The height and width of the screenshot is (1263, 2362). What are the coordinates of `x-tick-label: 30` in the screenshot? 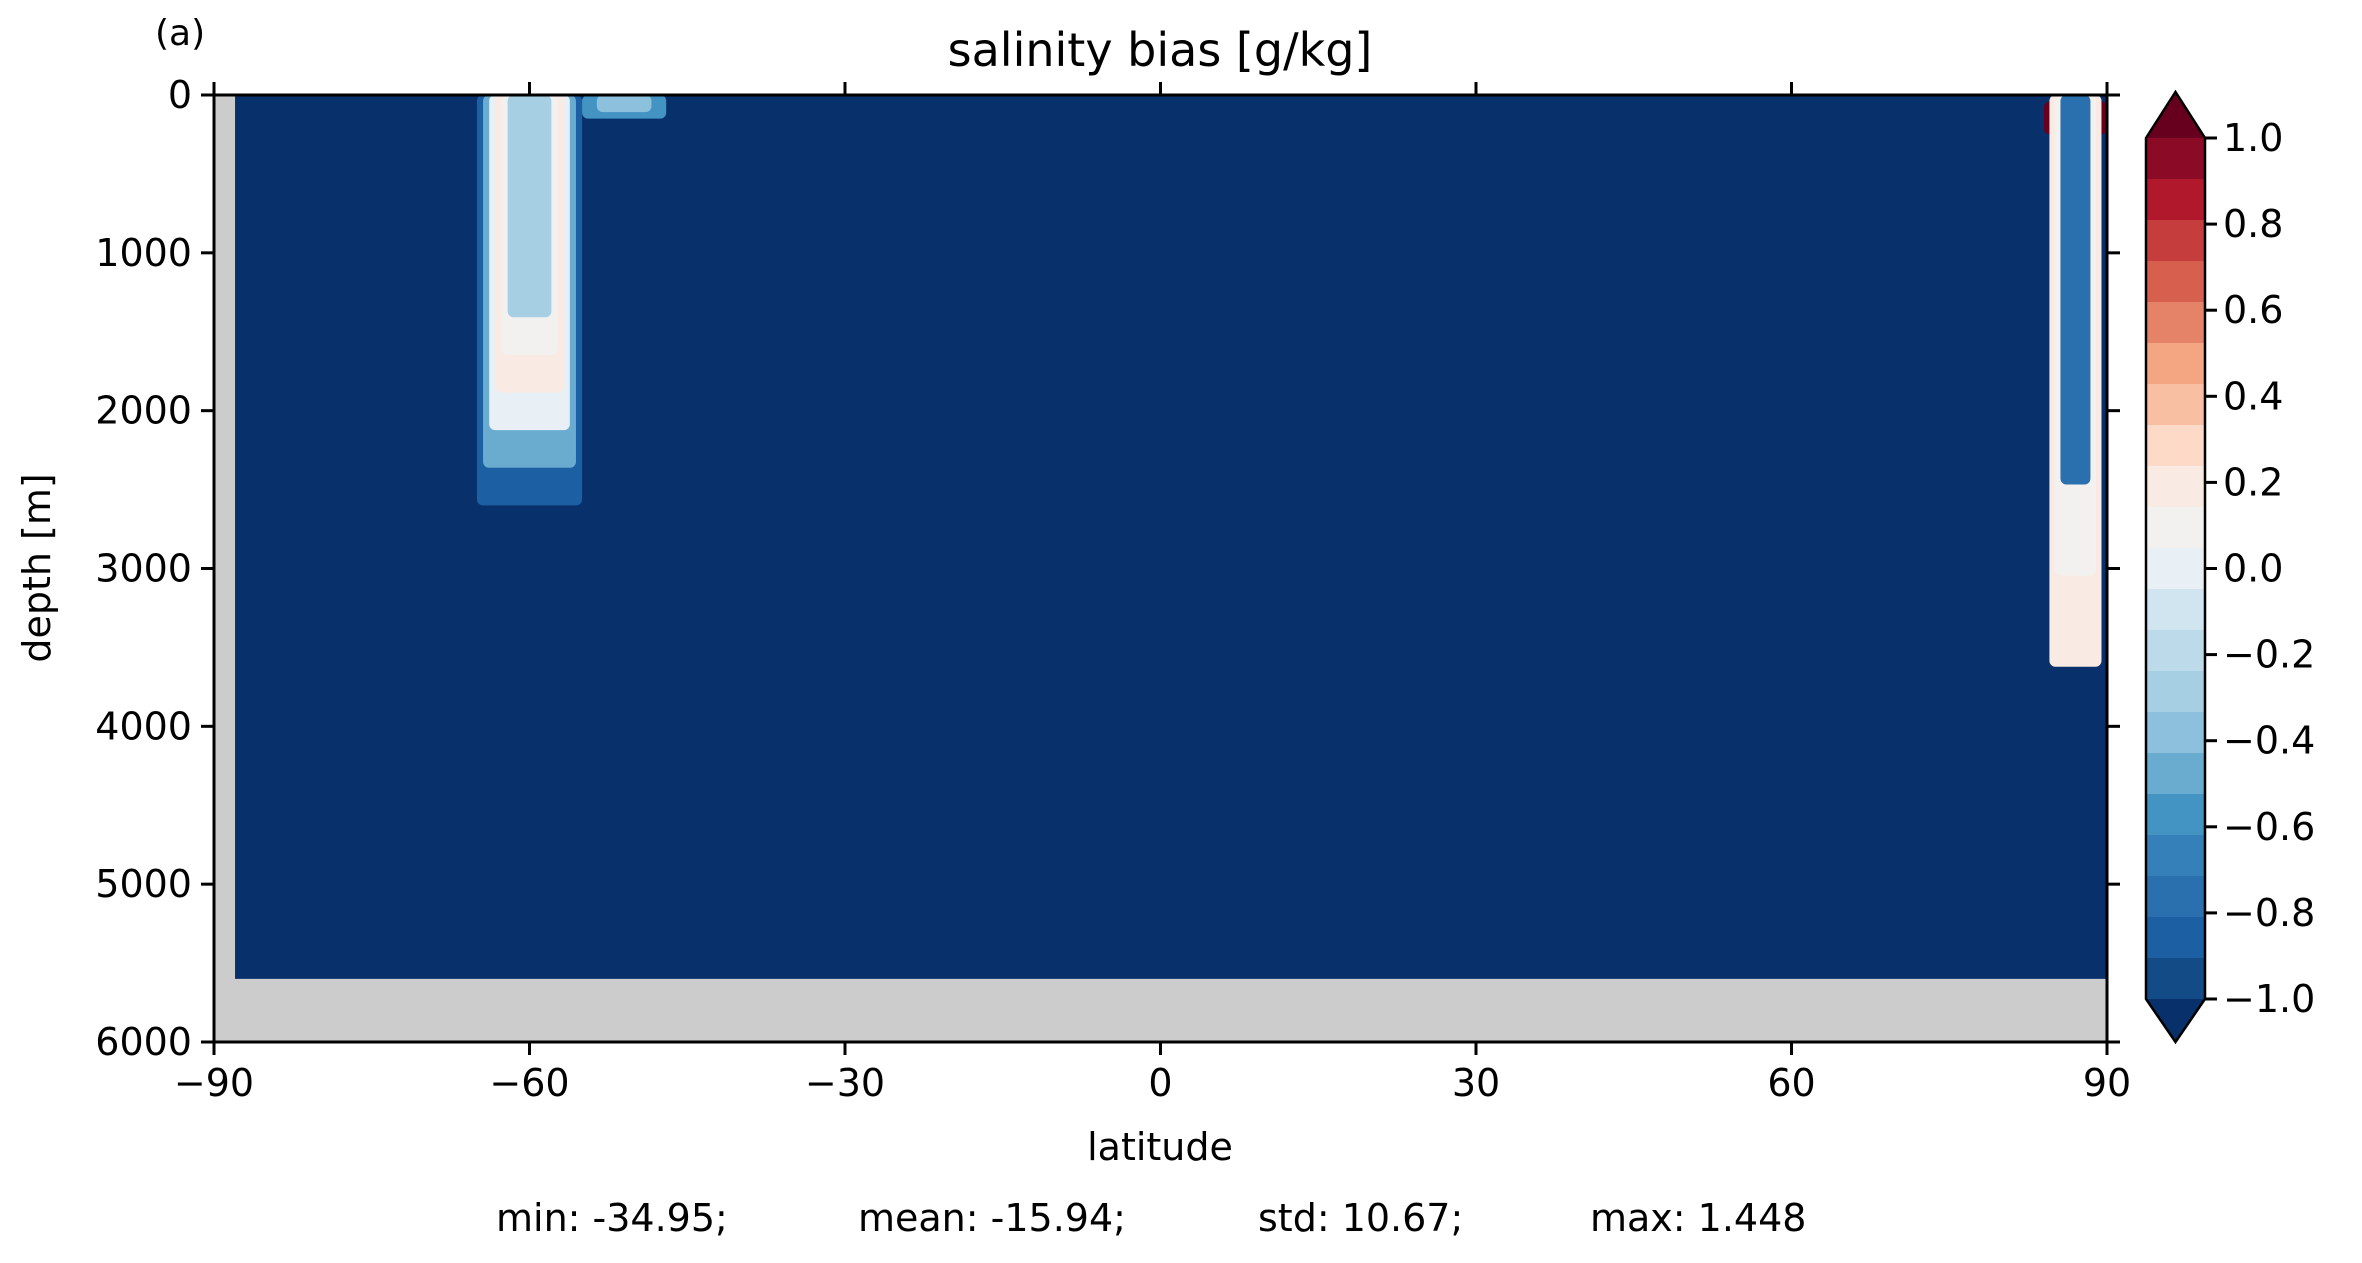 It's located at (1476, 1083).